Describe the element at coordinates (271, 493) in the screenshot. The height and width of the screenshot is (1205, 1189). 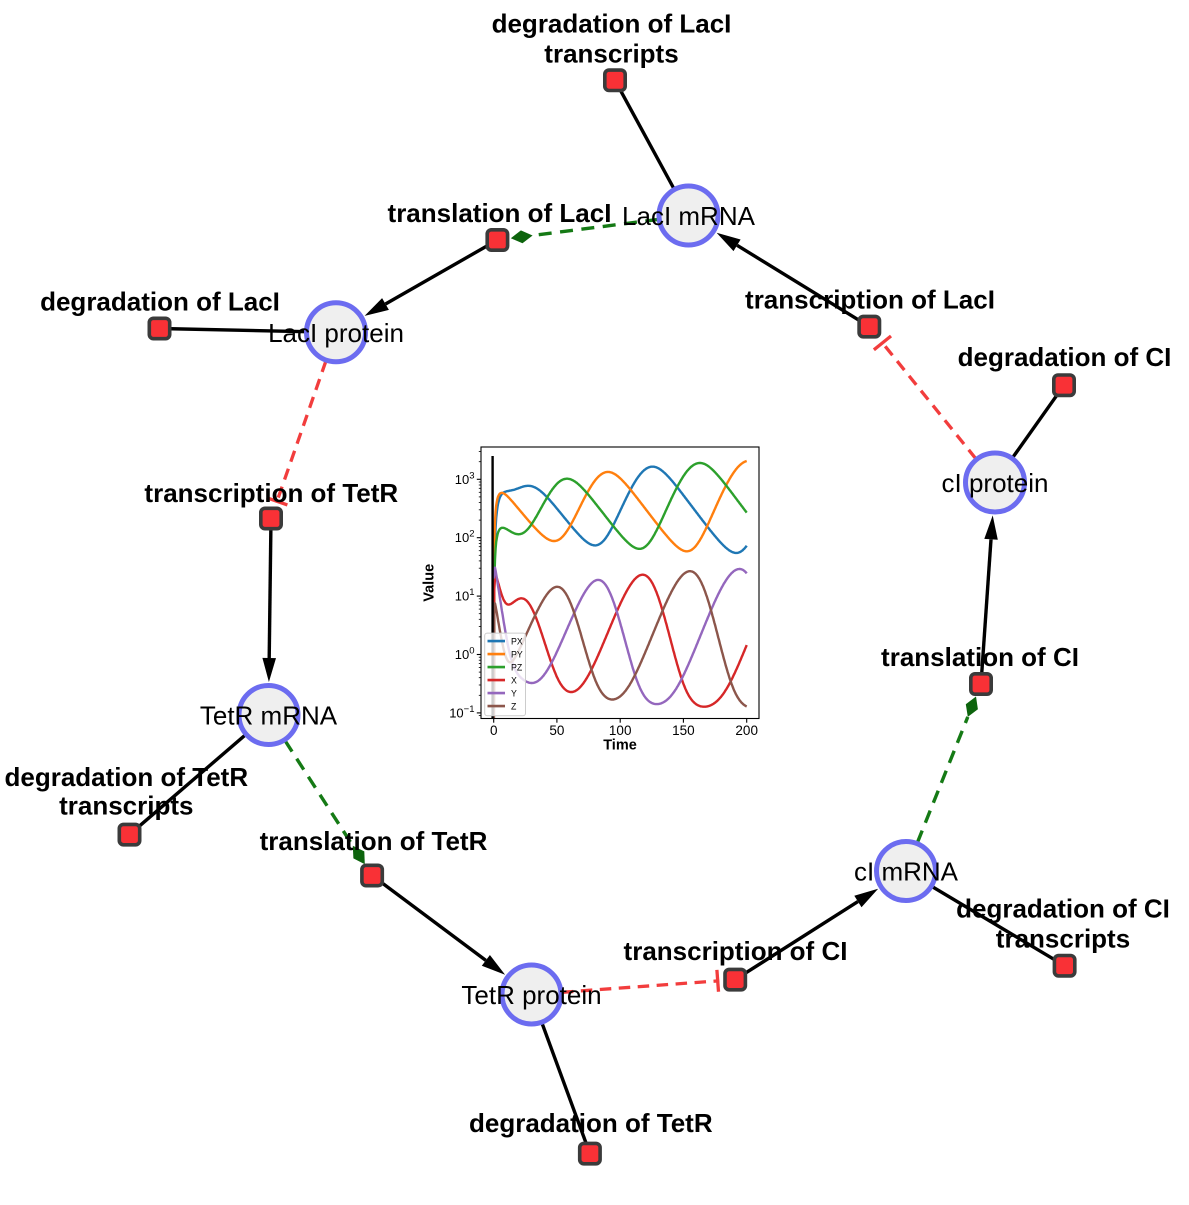
I see `svg-text: transcription of TetR` at that location.